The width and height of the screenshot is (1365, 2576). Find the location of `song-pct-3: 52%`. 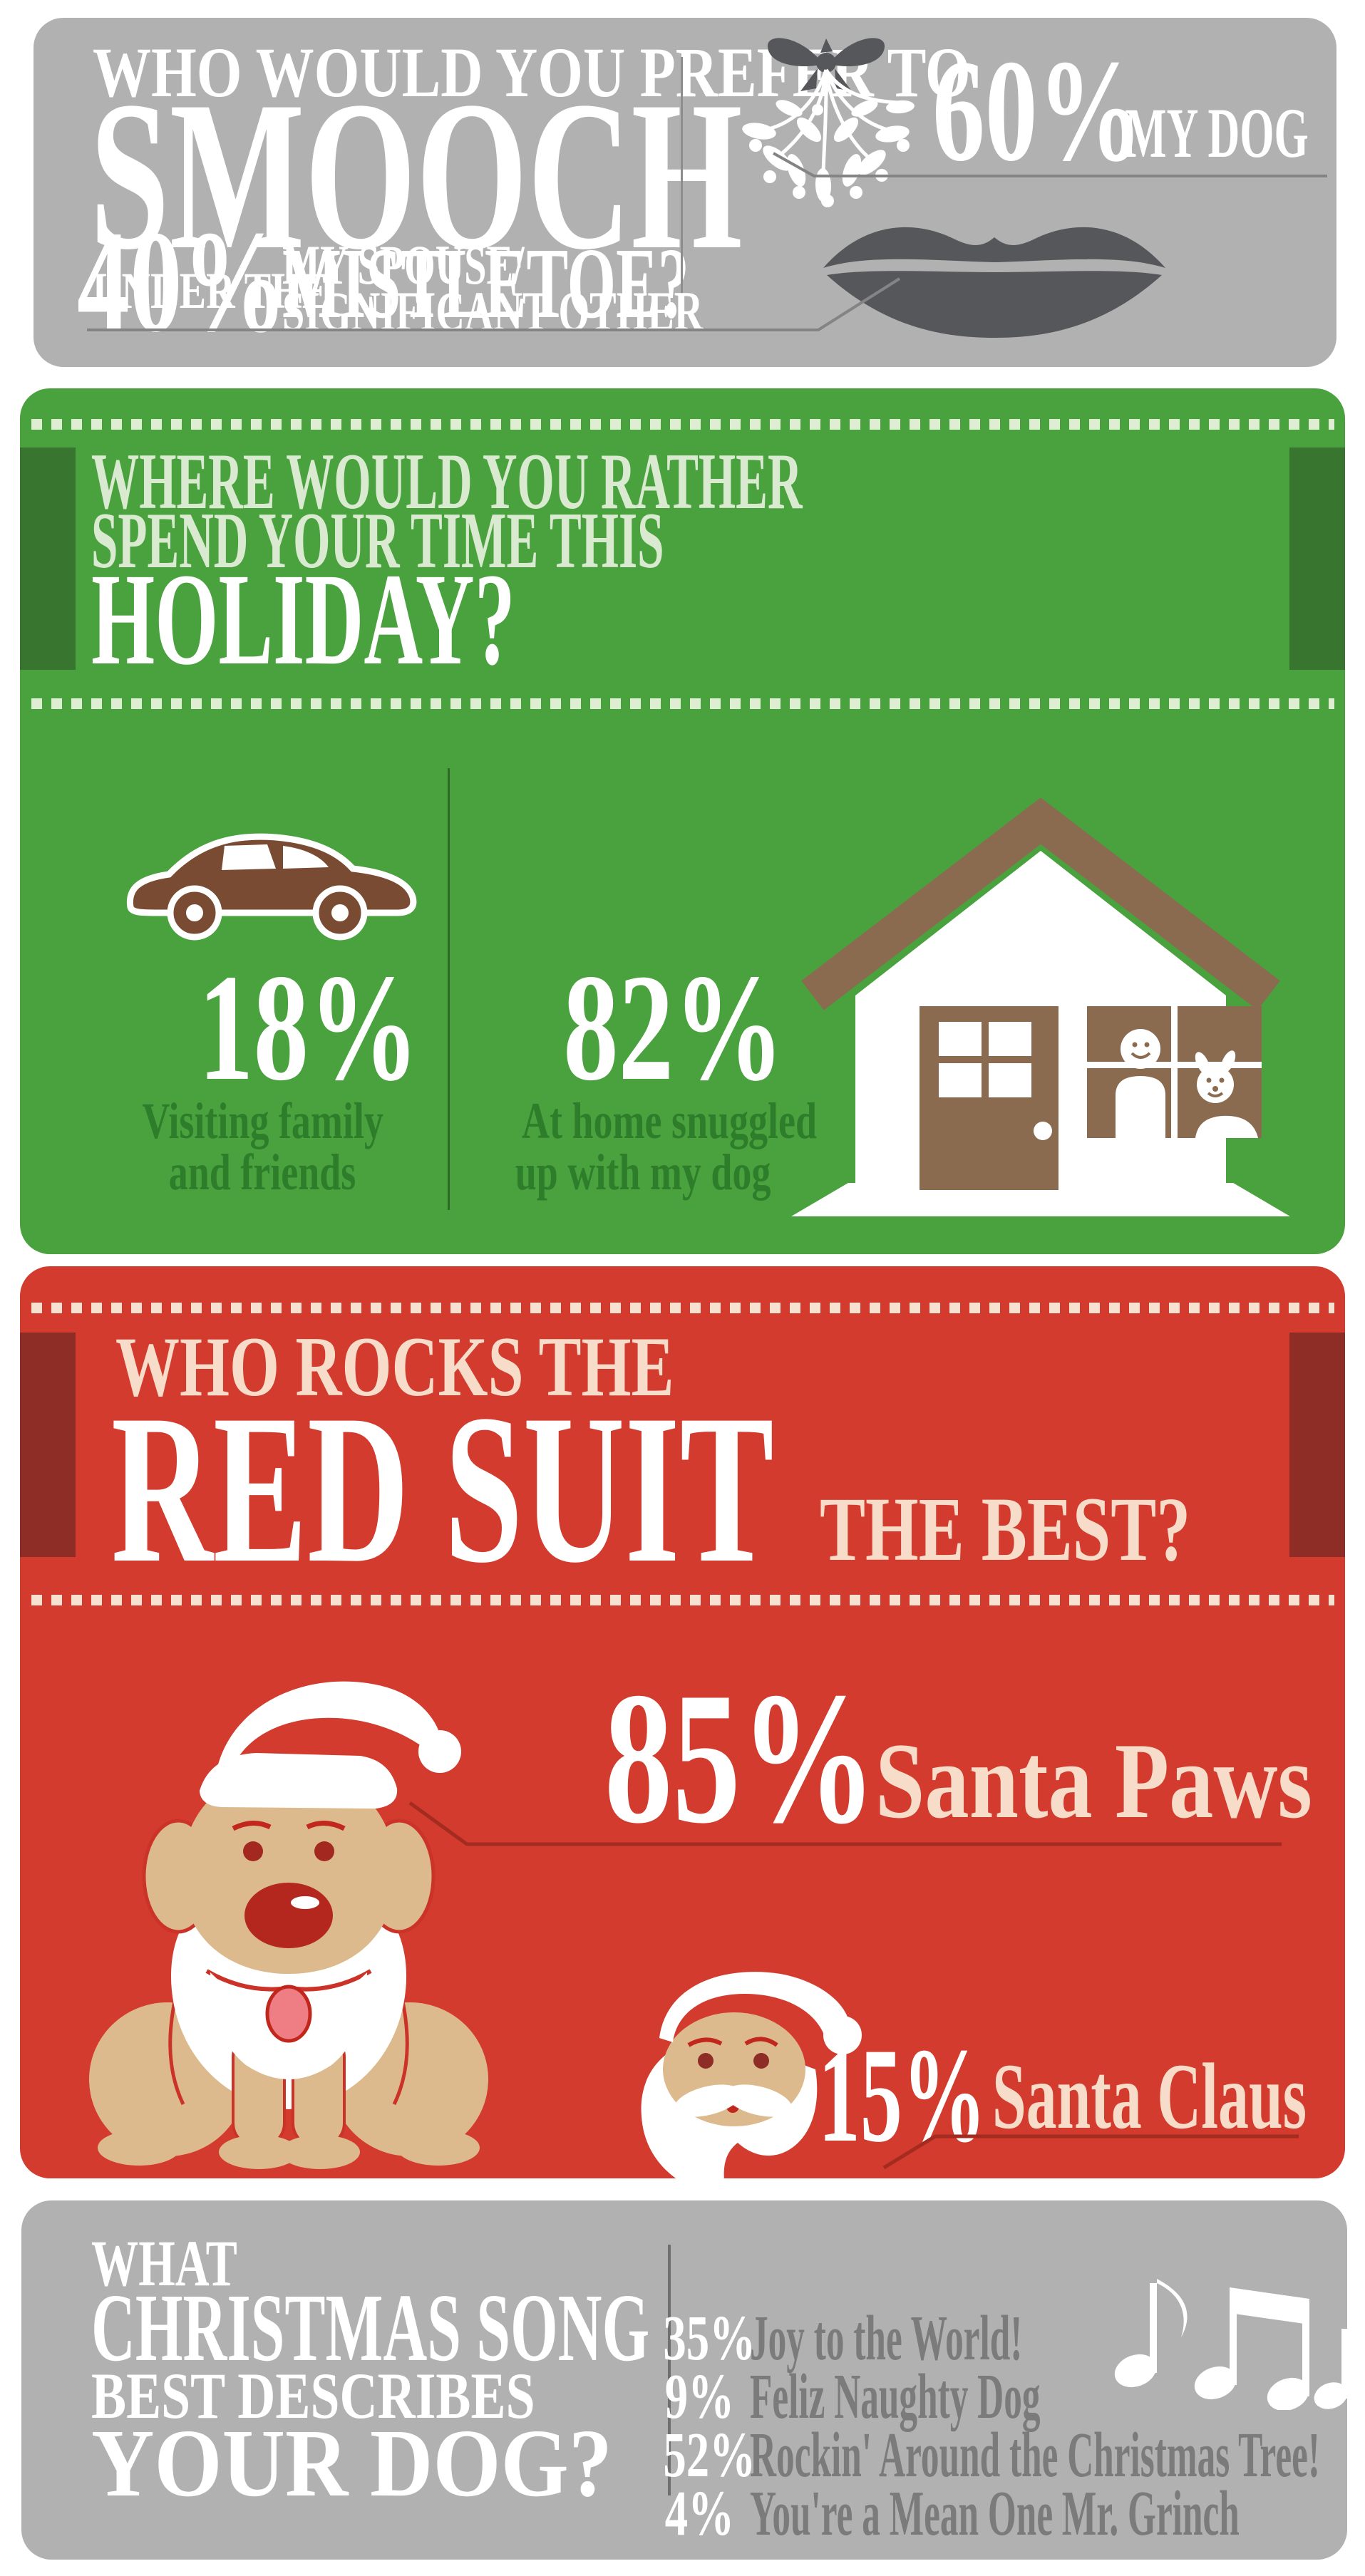

song-pct-3: 52% is located at coordinates (709, 2455).